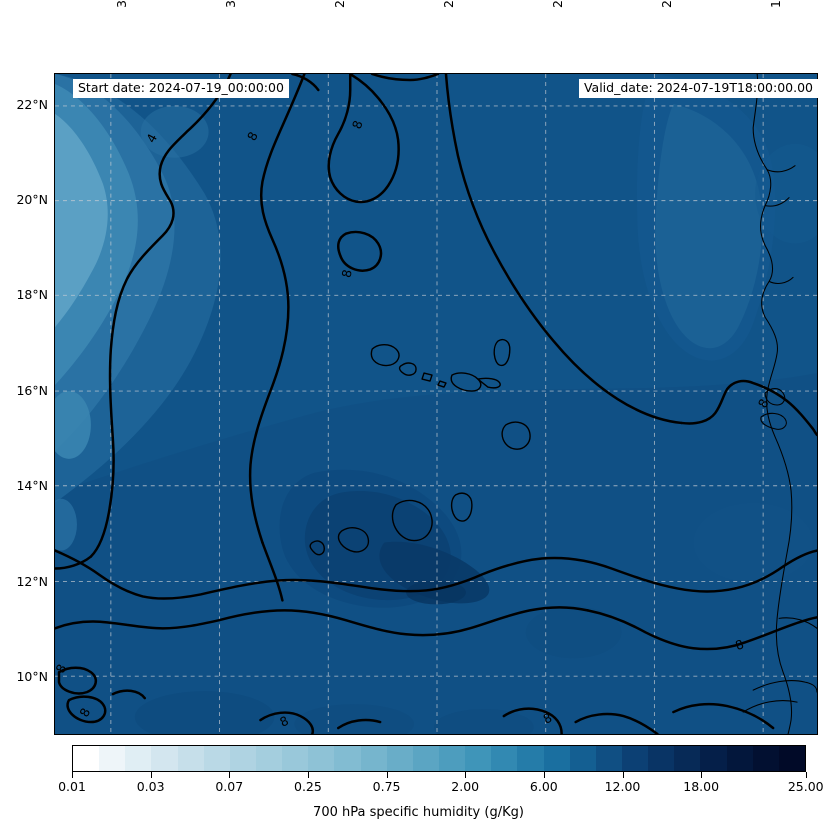  What do you see at coordinates (32, 676) in the screenshot?
I see `lat-tick-label-6: 10°N` at bounding box center [32, 676].